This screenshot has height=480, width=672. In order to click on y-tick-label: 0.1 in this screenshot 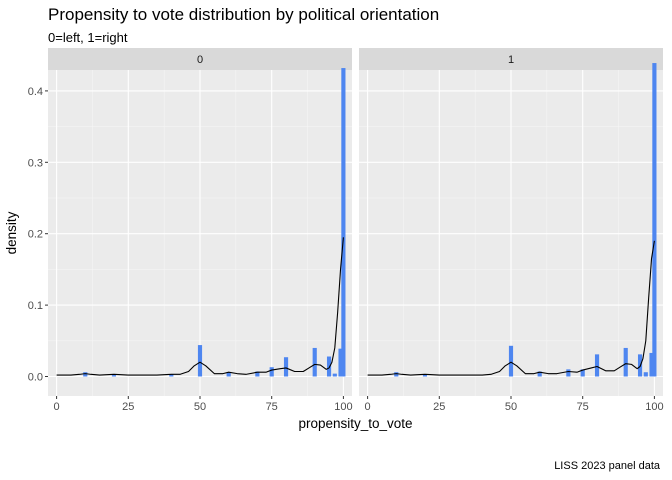, I will do `click(35, 306)`.